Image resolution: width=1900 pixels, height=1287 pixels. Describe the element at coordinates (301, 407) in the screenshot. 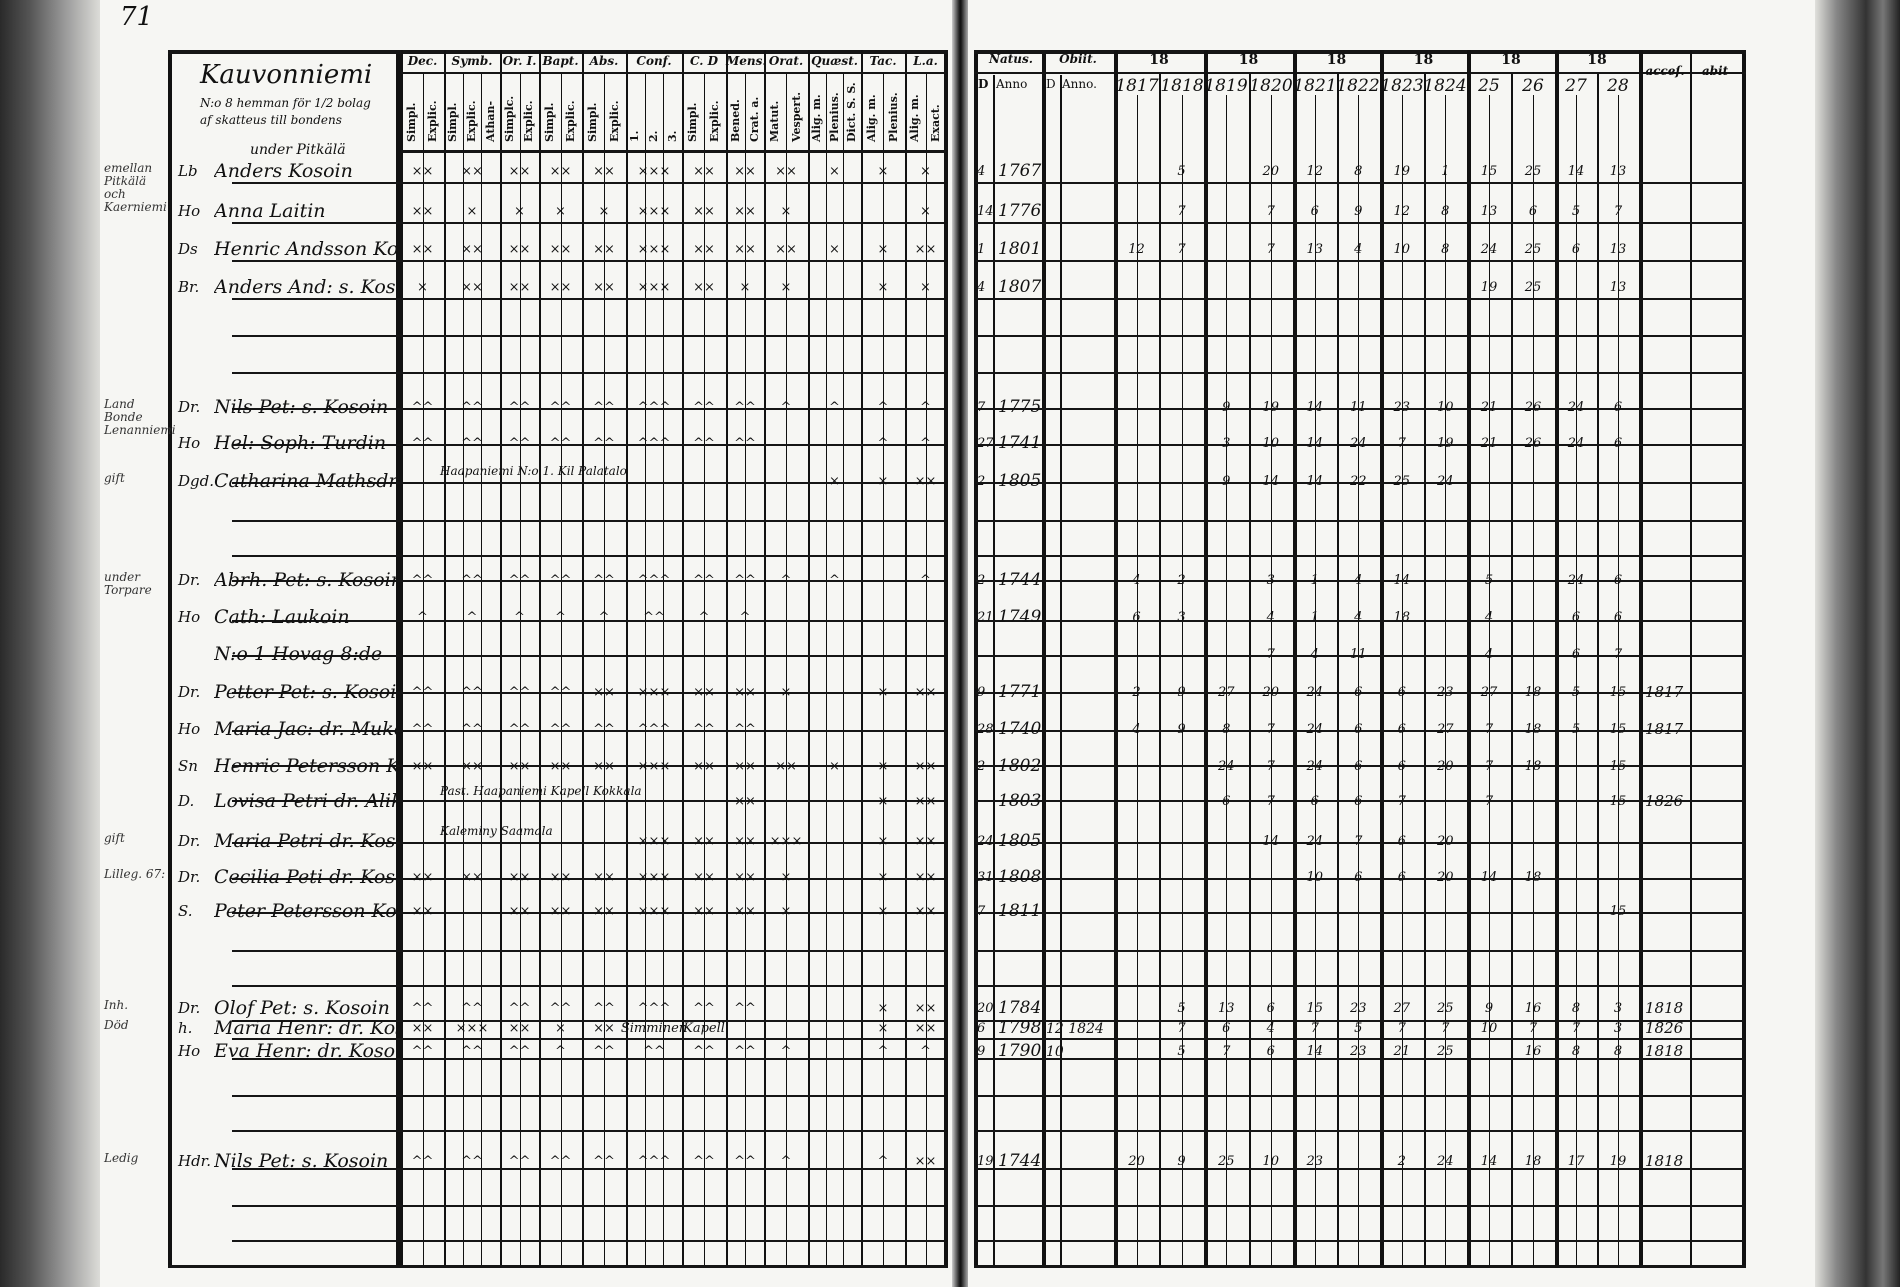

I see `person-name: Nils Pet: s. Kosoin` at that location.